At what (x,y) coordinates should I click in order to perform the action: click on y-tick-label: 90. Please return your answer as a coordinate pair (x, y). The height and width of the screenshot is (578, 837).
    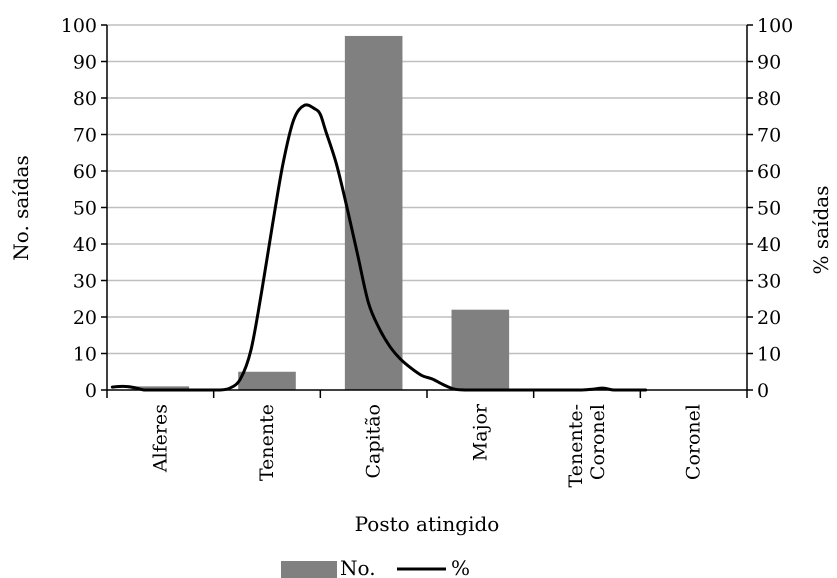
    Looking at the image, I should click on (85, 63).